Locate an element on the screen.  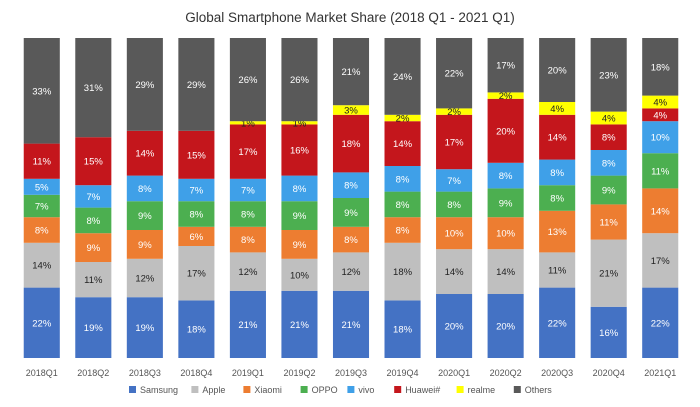
data-label-samsung-2019q2: 21% is located at coordinates (300, 325).